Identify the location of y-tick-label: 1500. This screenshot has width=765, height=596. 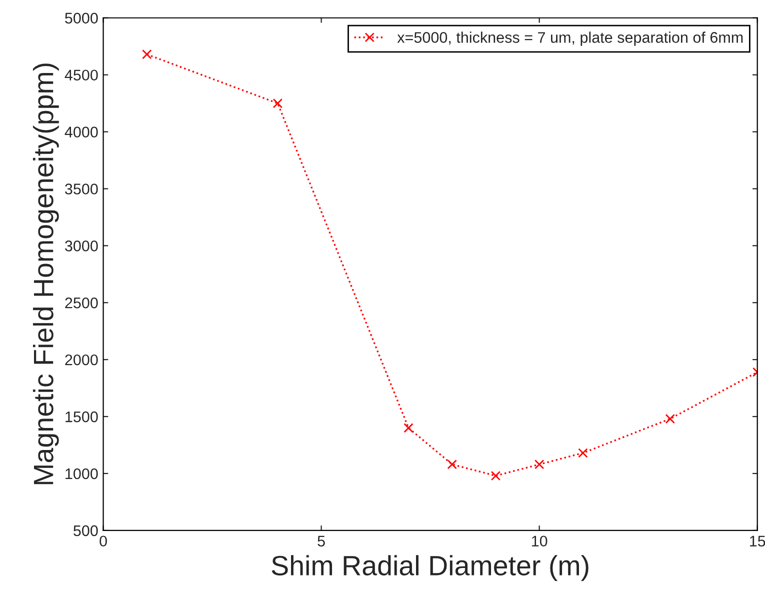
(82, 416).